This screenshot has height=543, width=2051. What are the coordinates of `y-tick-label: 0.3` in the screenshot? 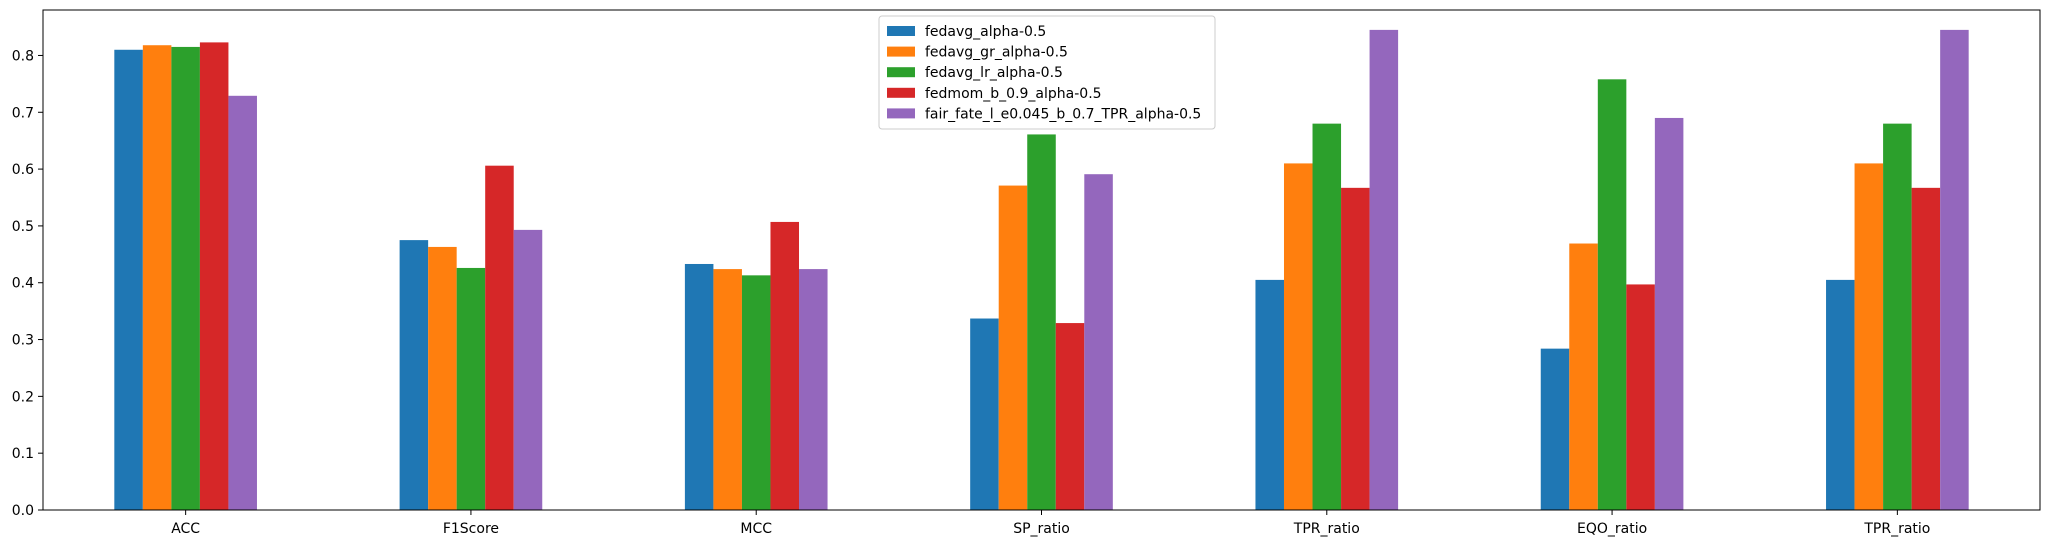 It's located at (23, 341).